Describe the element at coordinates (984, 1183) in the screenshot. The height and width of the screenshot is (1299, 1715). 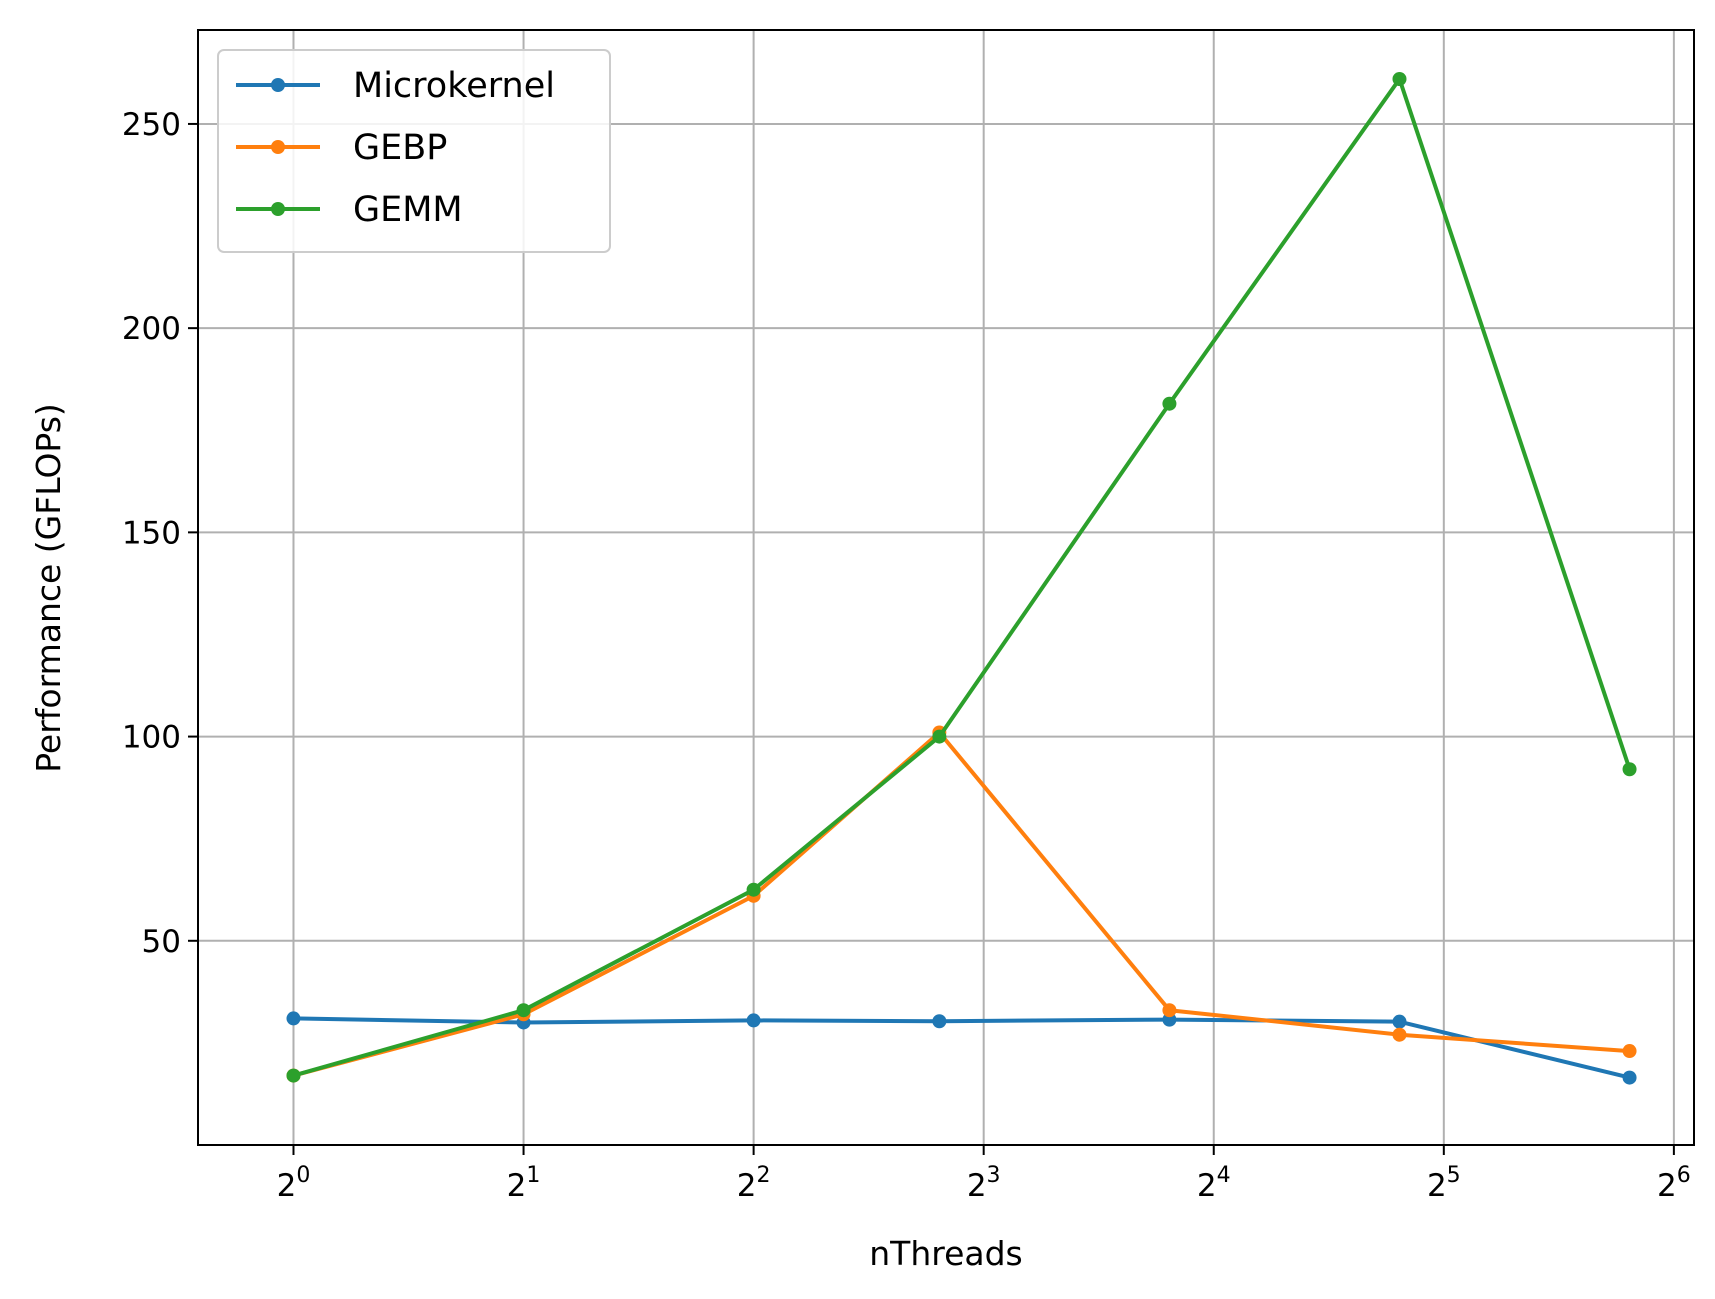
I see `x-tick-label: 23` at that location.